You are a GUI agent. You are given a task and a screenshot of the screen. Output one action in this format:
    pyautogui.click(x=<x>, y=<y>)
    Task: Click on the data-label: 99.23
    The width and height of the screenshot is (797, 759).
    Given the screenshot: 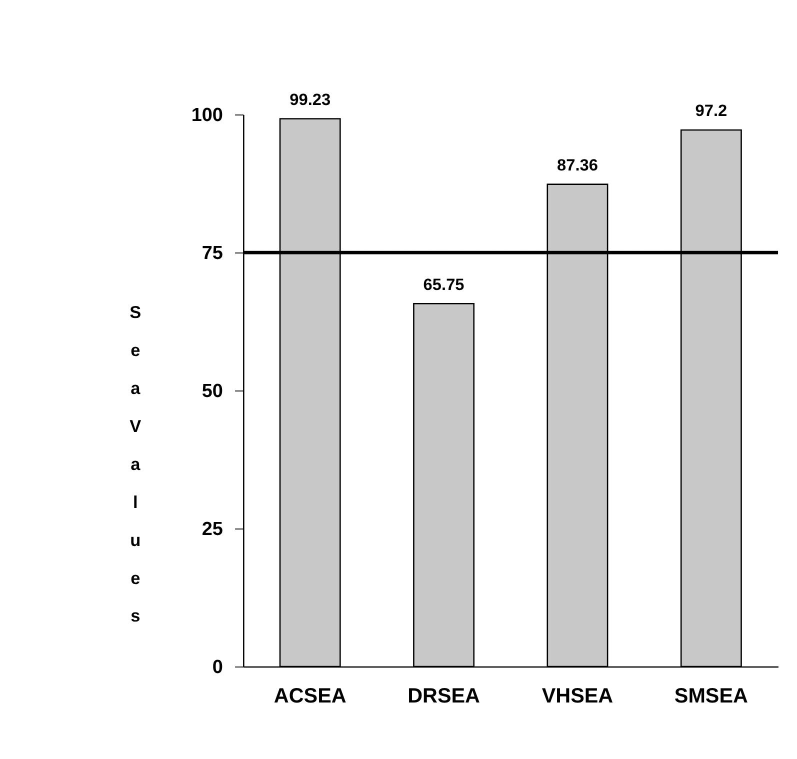 What is the action you would take?
    pyautogui.click(x=310, y=99)
    